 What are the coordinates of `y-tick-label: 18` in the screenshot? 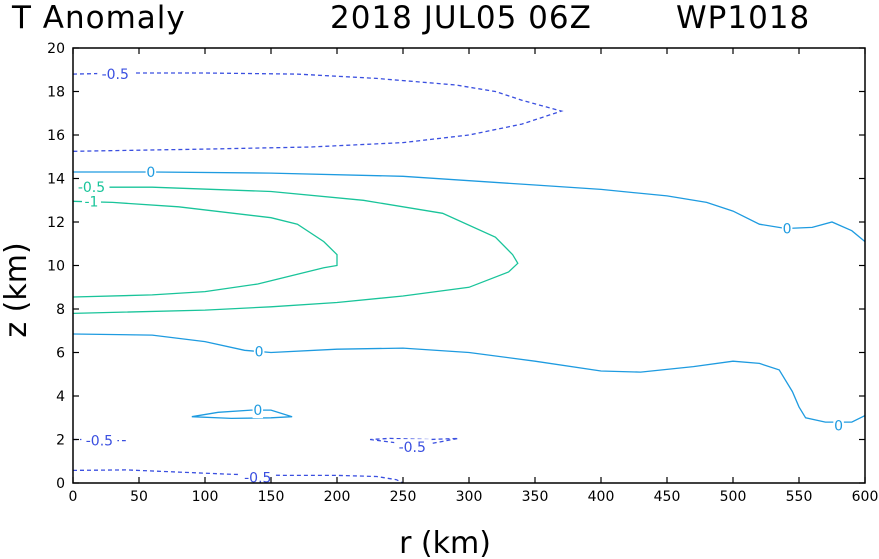 It's located at (56, 93).